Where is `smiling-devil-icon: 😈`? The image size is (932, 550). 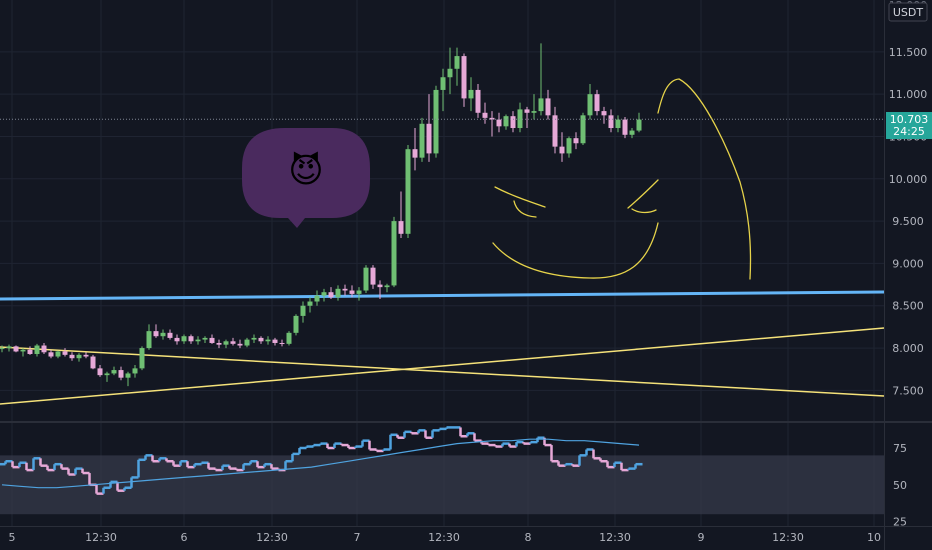
smiling-devil-icon: 😈 is located at coordinates (305, 171).